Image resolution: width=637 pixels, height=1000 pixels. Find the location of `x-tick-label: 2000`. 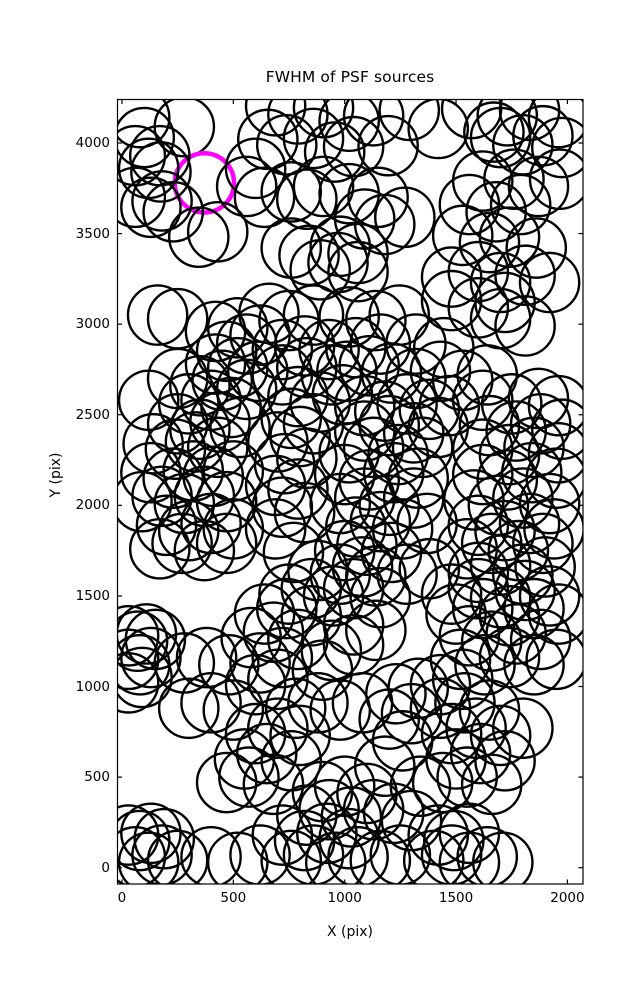

x-tick-label: 2000 is located at coordinates (567, 898).